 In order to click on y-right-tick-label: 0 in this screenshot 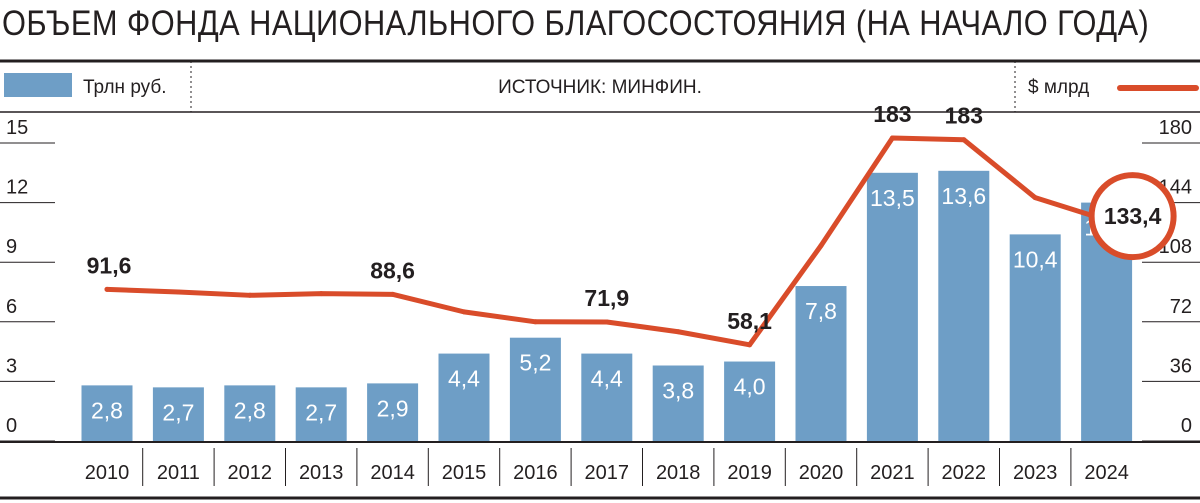, I will do `click(1186, 426)`.